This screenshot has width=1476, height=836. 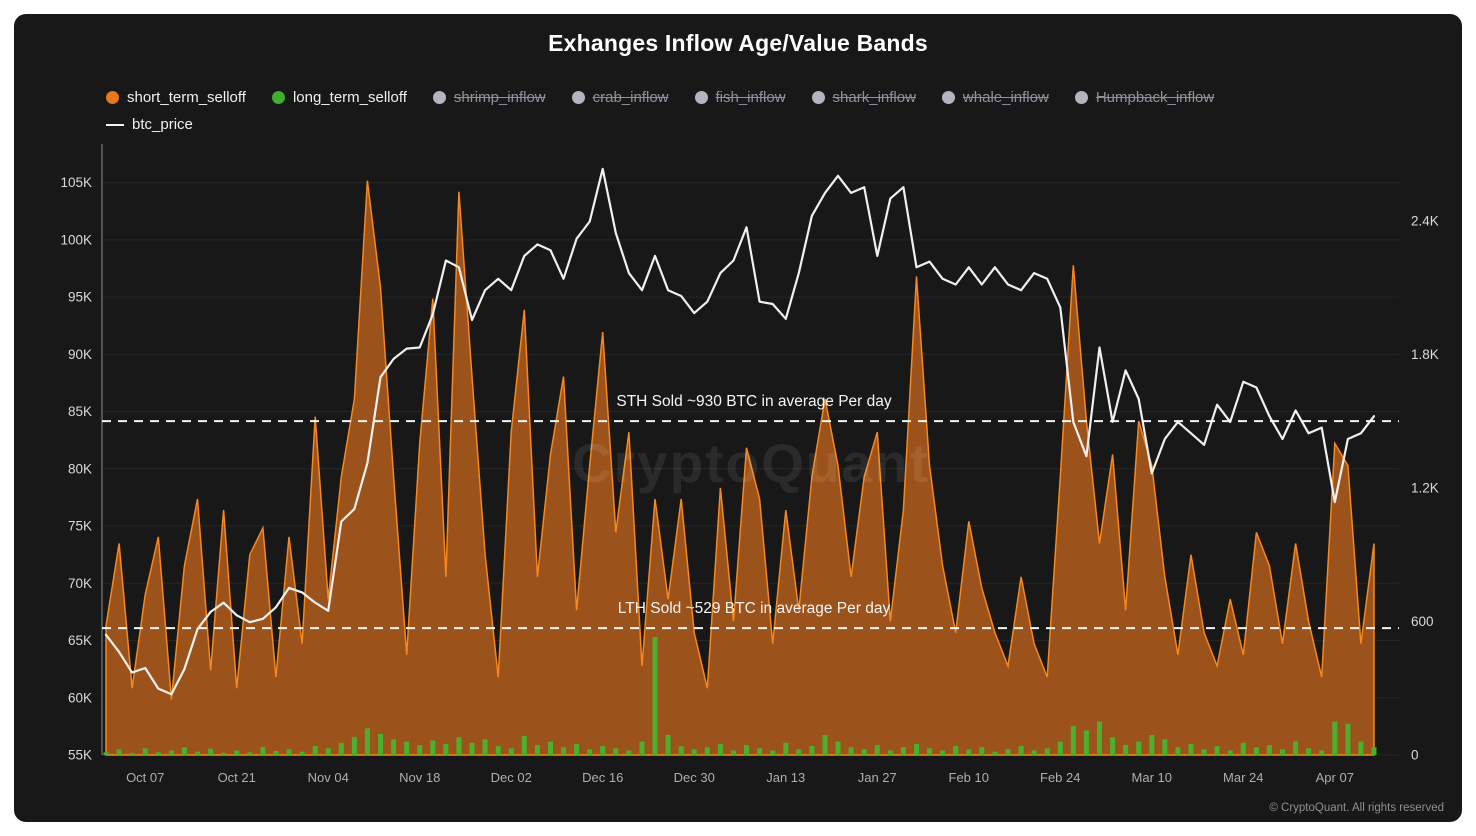 I want to click on annotation-text: STH Sold ~930 BTC in average Per day, so click(x=754, y=401).